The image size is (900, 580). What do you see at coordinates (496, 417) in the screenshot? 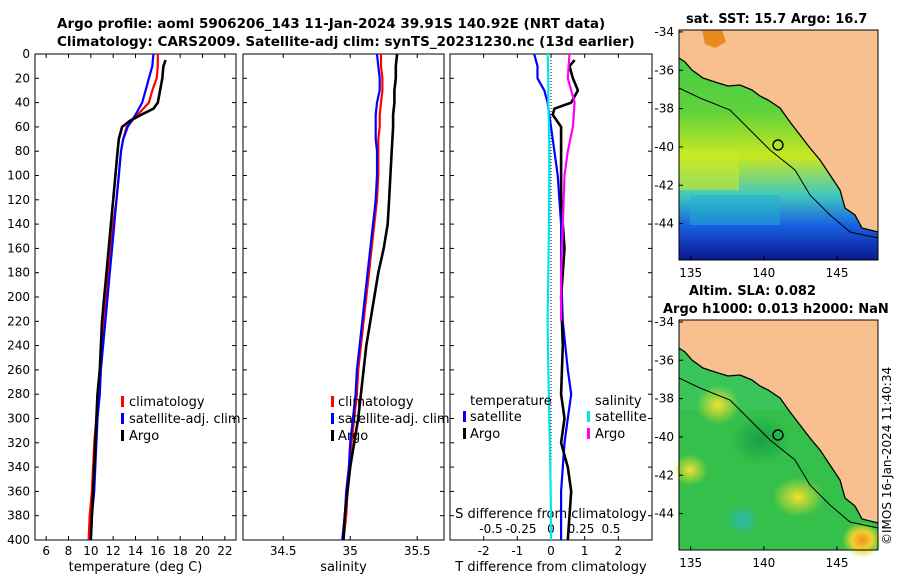
I see `legend-label-t-satellite: satellite` at bounding box center [496, 417].